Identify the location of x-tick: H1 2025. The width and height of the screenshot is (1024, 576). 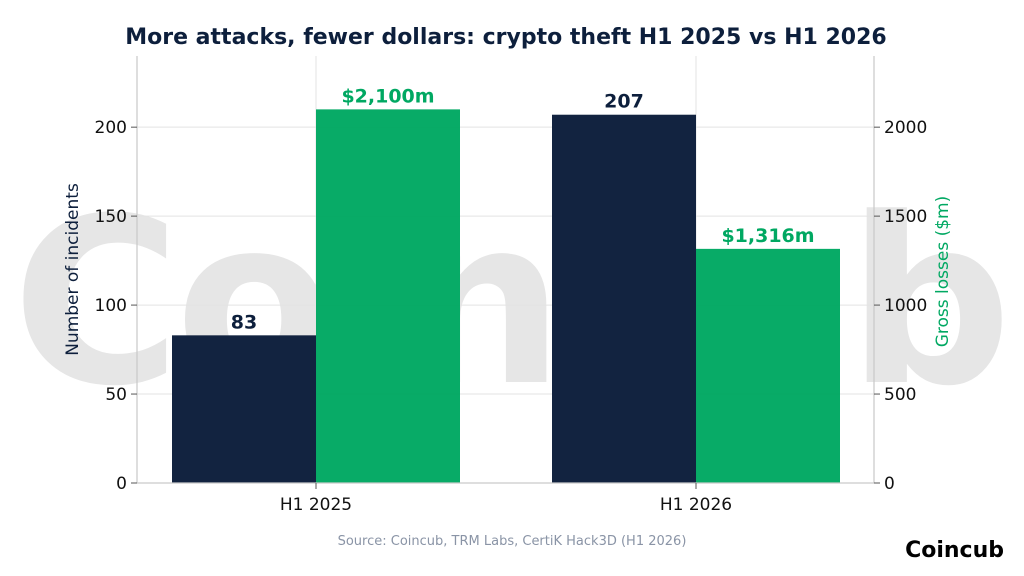
(316, 505).